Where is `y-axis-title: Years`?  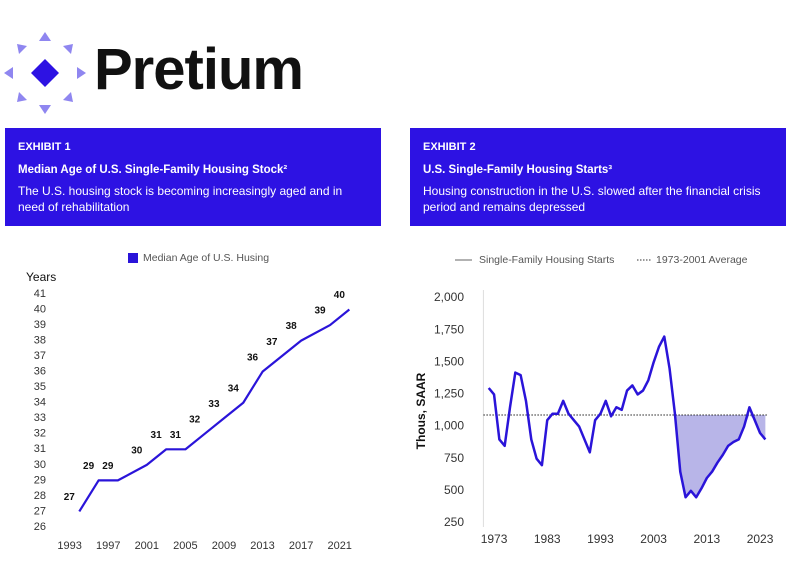 y-axis-title: Years is located at coordinates (41, 277).